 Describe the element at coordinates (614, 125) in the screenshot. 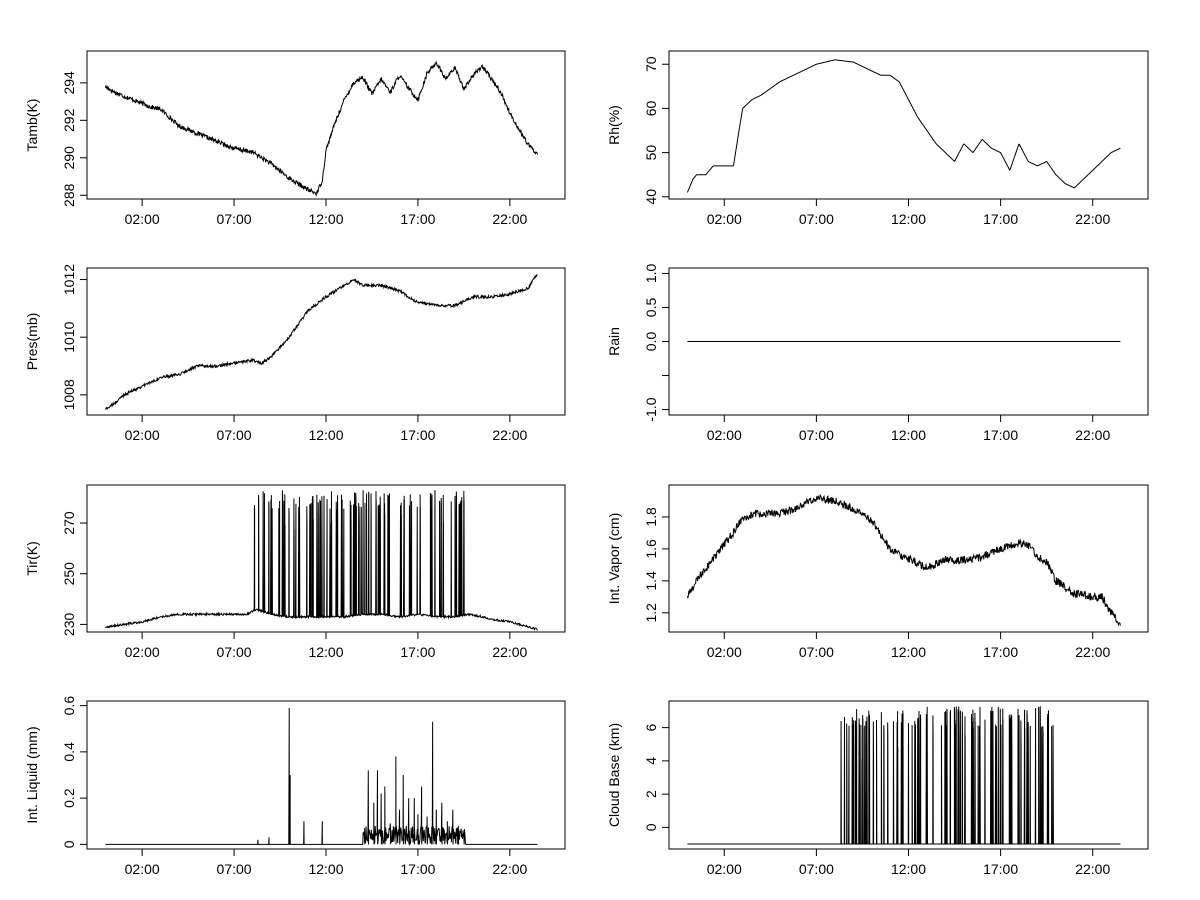

I see `y-axis-label: Rh(%)` at that location.